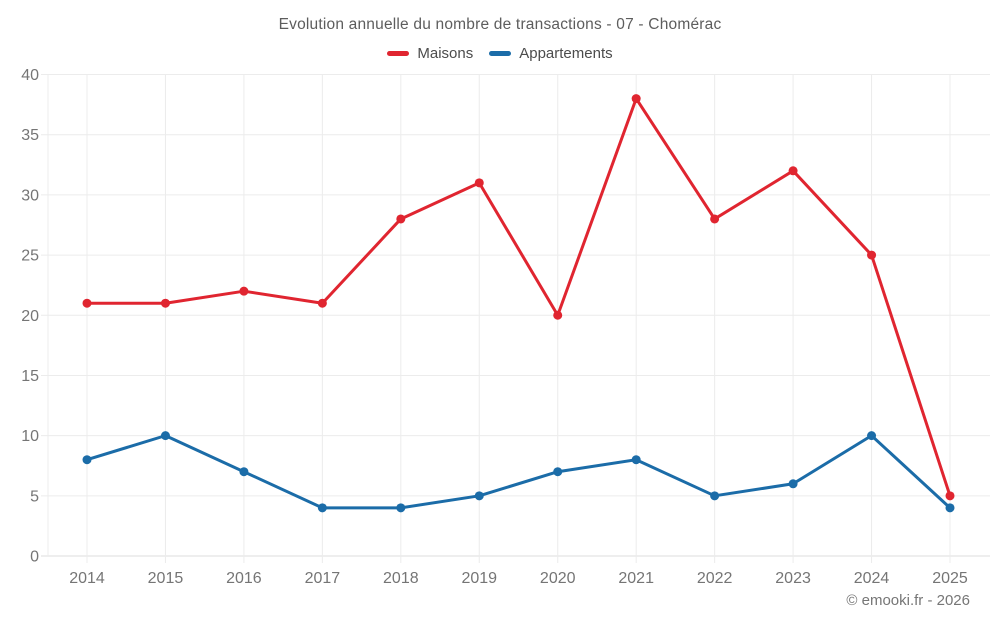 The image size is (1000, 625). Describe the element at coordinates (558, 578) in the screenshot. I see `x-tick-label: 2020` at that location.